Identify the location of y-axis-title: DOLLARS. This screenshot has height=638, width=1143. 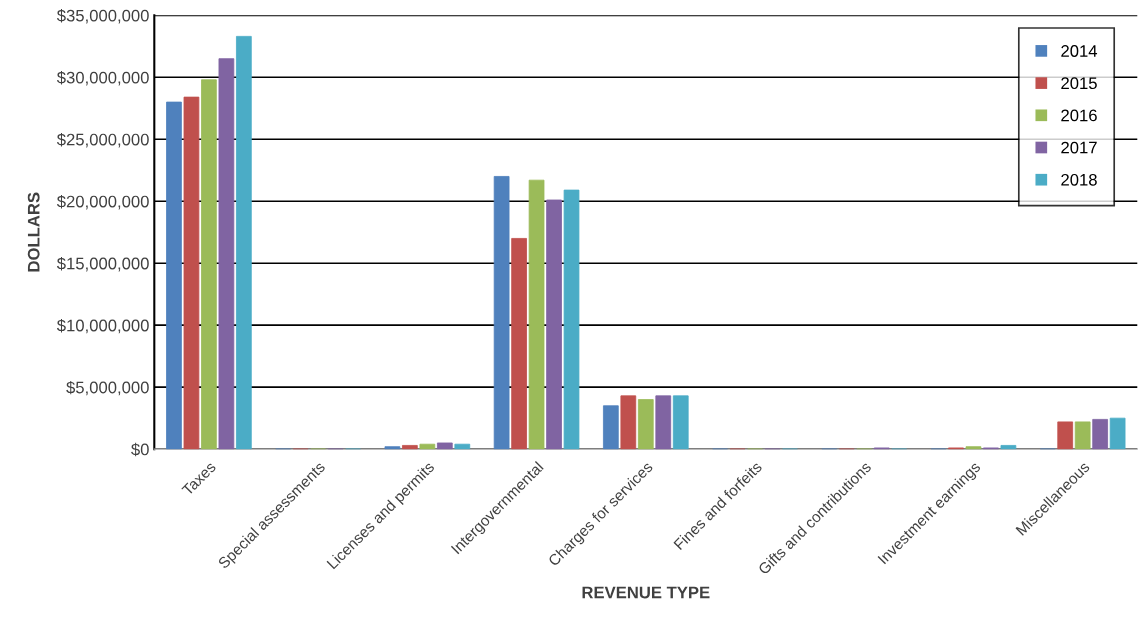
(33, 232).